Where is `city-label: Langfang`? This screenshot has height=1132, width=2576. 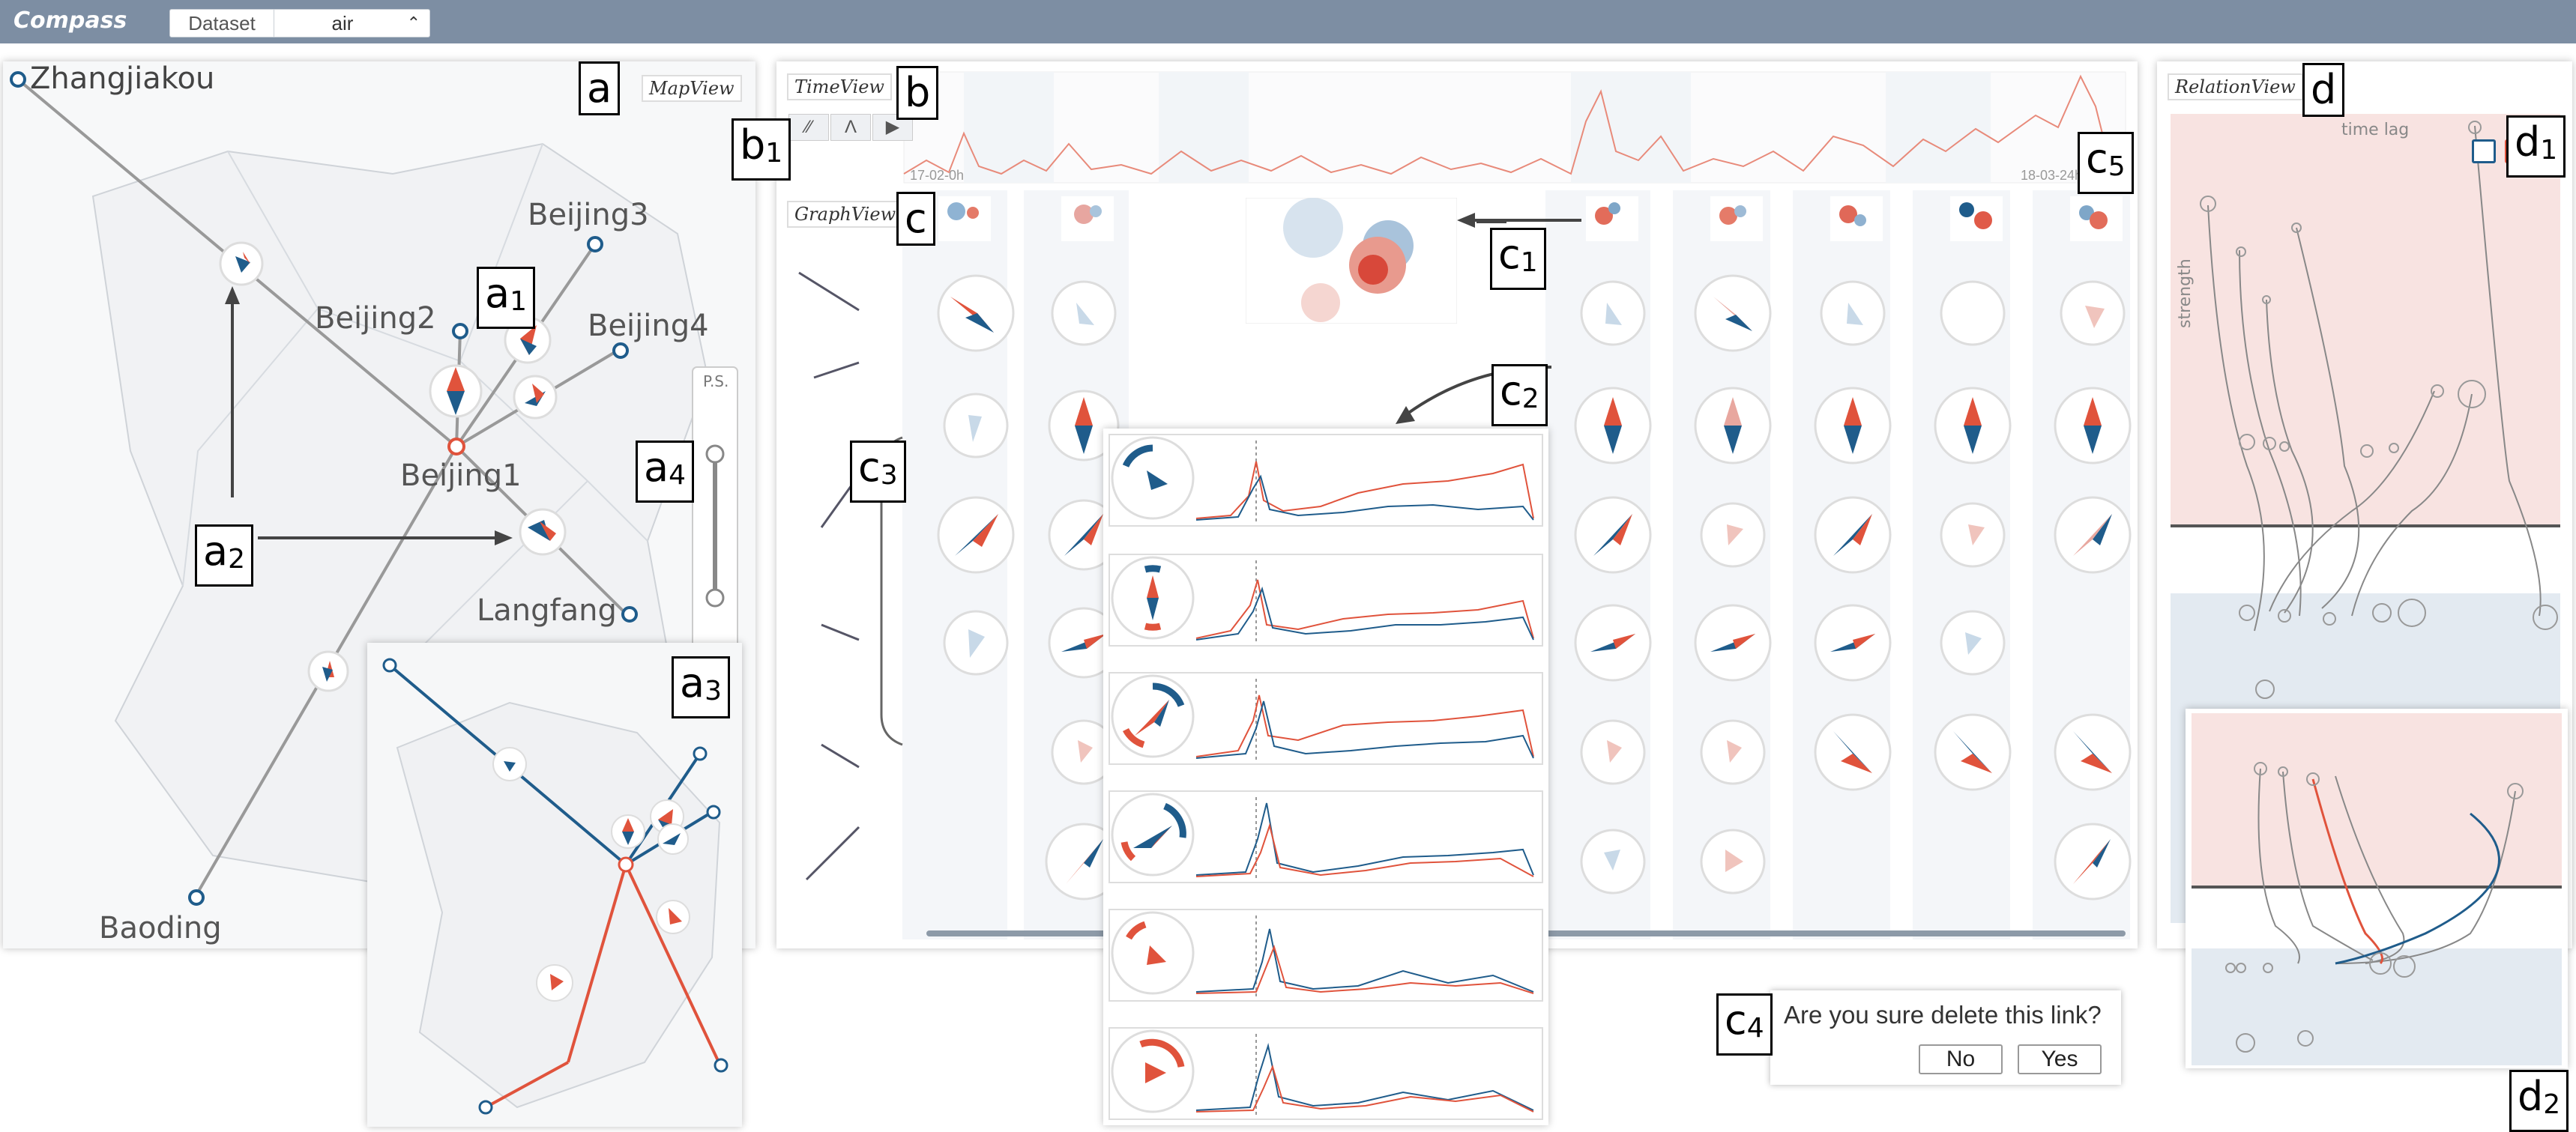
city-label: Langfang is located at coordinates (547, 610).